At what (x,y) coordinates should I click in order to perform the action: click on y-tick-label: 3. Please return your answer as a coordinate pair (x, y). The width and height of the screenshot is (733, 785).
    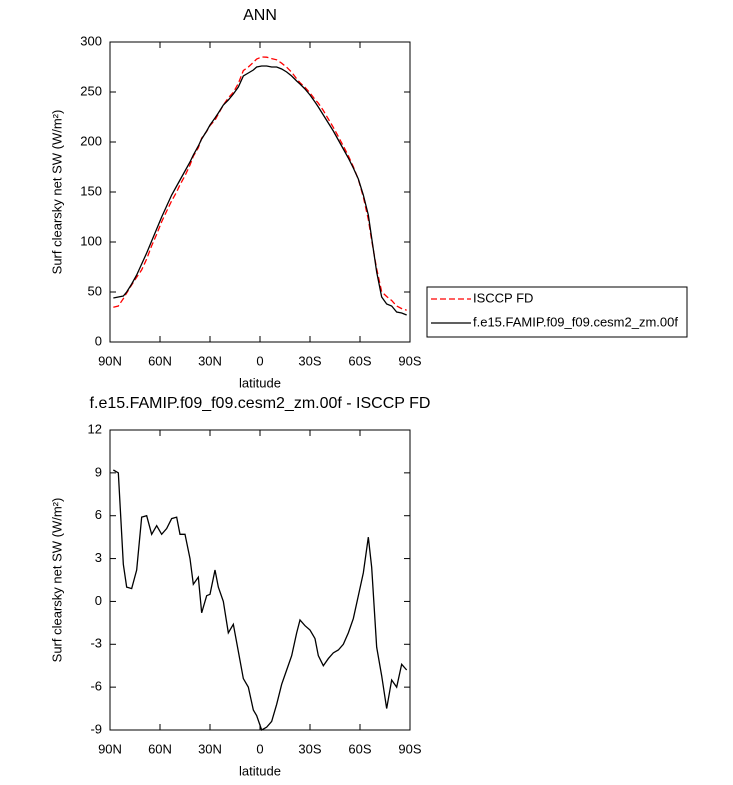
    Looking at the image, I should click on (98, 557).